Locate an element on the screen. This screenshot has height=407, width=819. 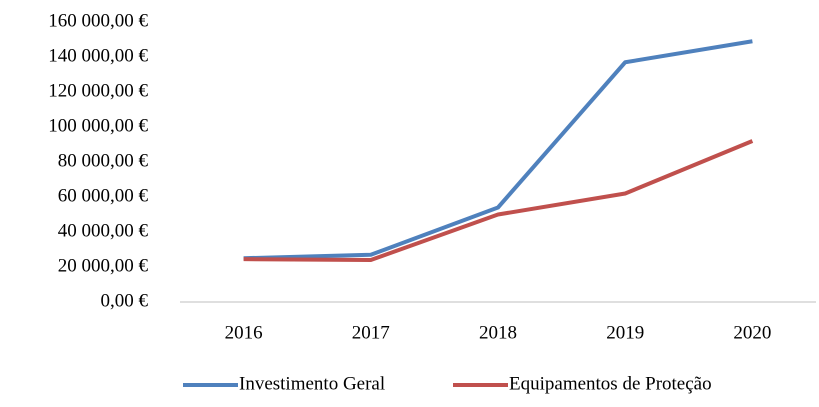
y-tick-label: 140 000,00 € is located at coordinates (98, 55).